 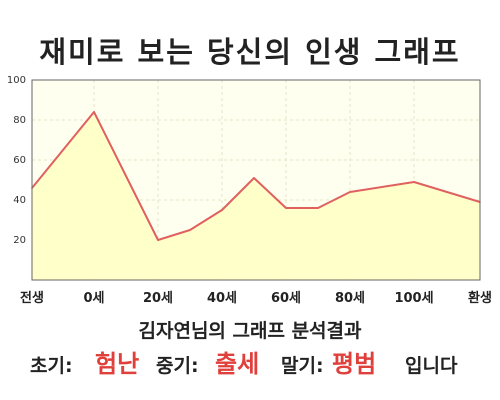 I want to click on x-tick-label: 20세, so click(x=158, y=298).